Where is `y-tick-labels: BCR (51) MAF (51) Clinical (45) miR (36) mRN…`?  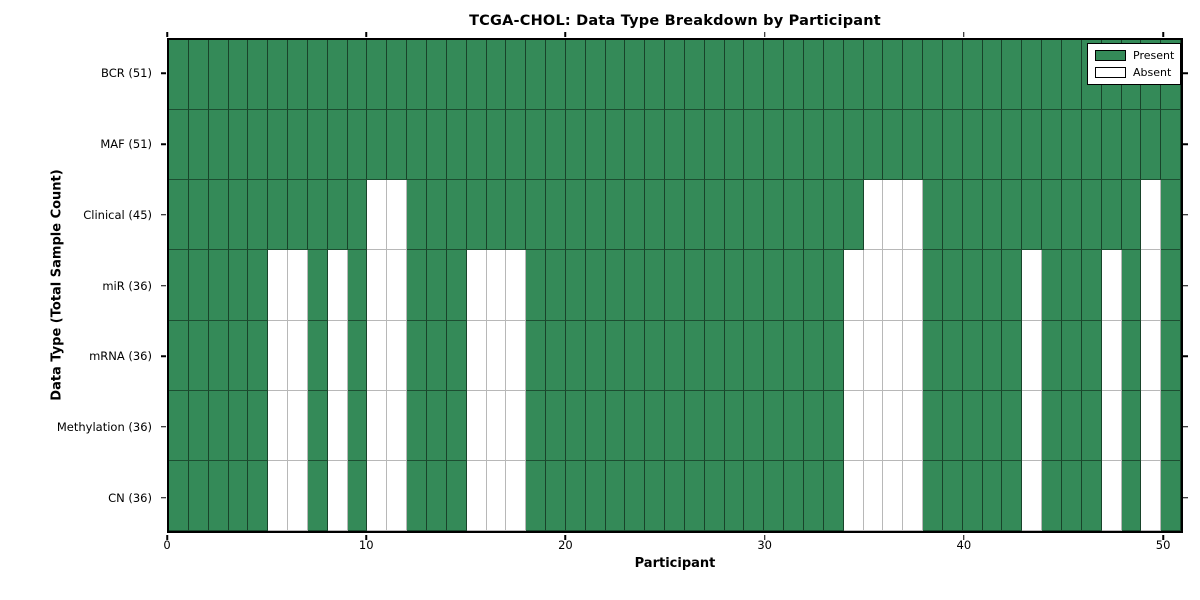
y-tick-labels: BCR (51) MAF (51) Clinical (45) miR (36) mRN… is located at coordinates (80, 285).